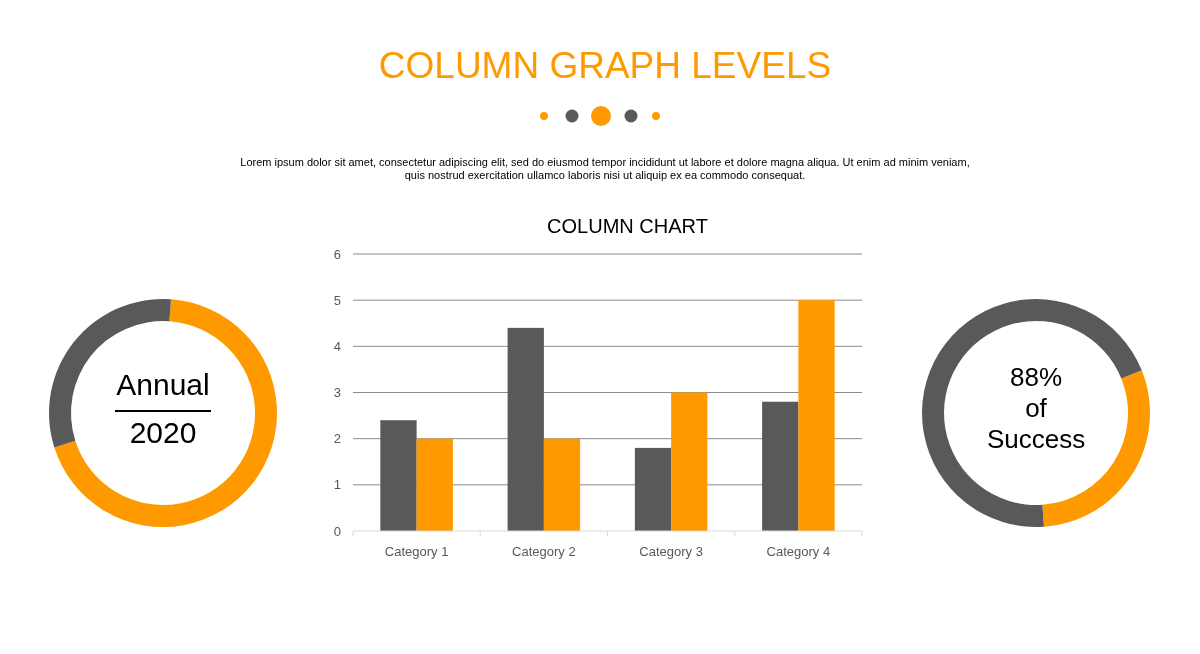 The width and height of the screenshot is (1200, 654). What do you see at coordinates (337, 393) in the screenshot?
I see `y-tick-label: 3` at bounding box center [337, 393].